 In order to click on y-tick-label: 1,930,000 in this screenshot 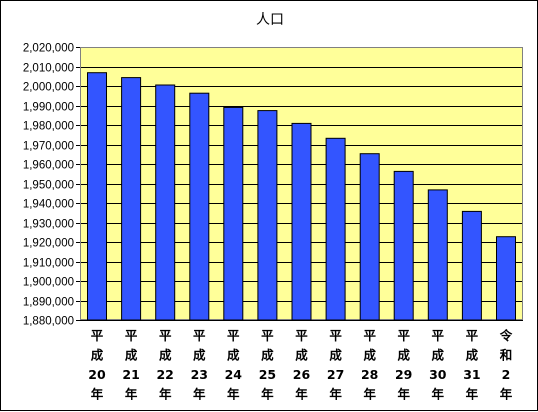, I will do `click(48, 225)`.